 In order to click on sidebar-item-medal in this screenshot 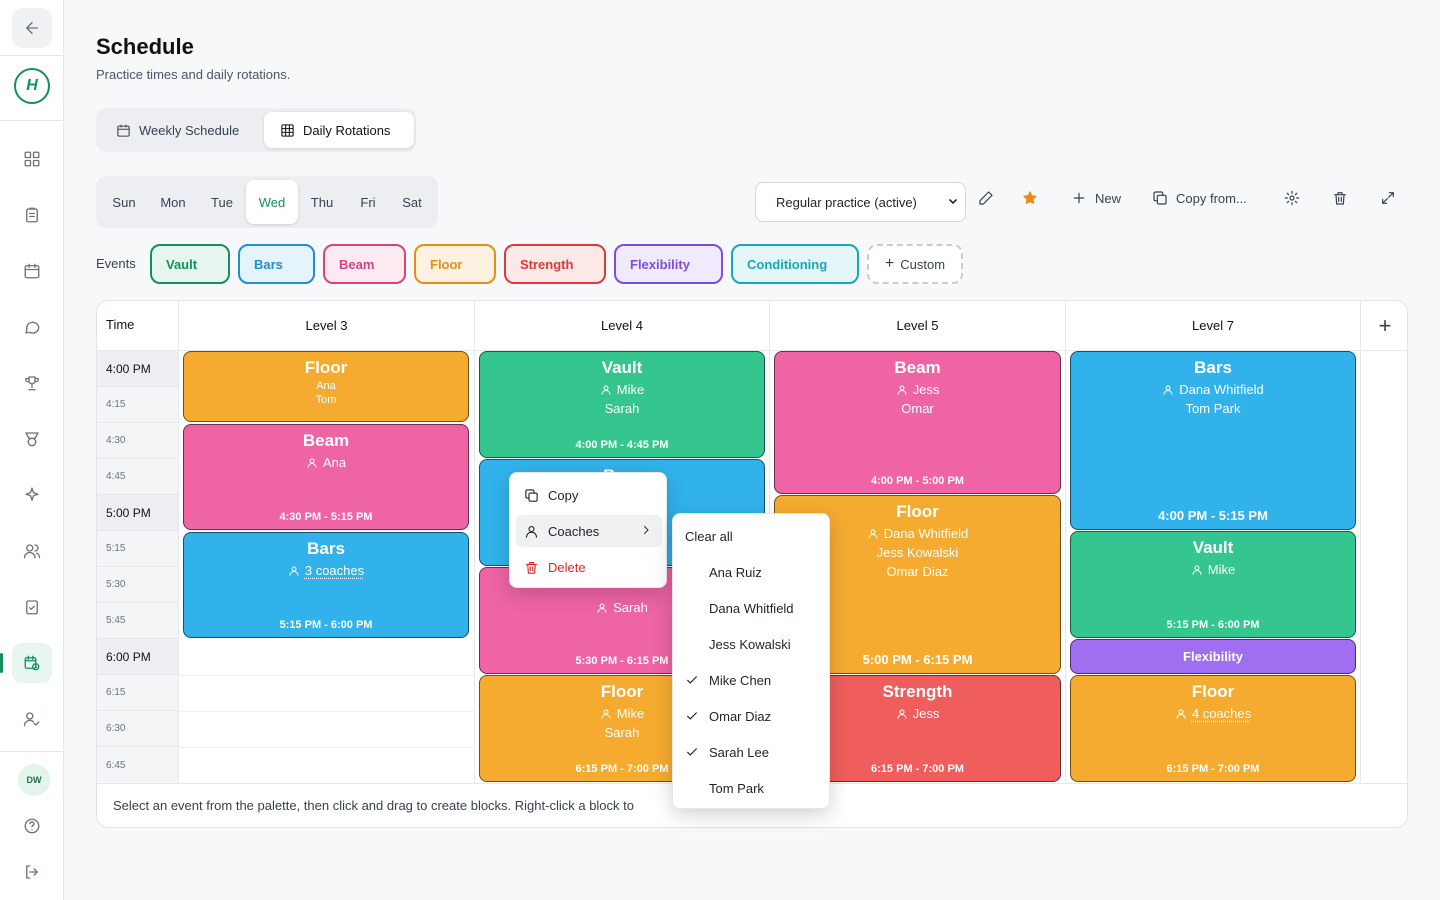, I will do `click(32, 439)`.